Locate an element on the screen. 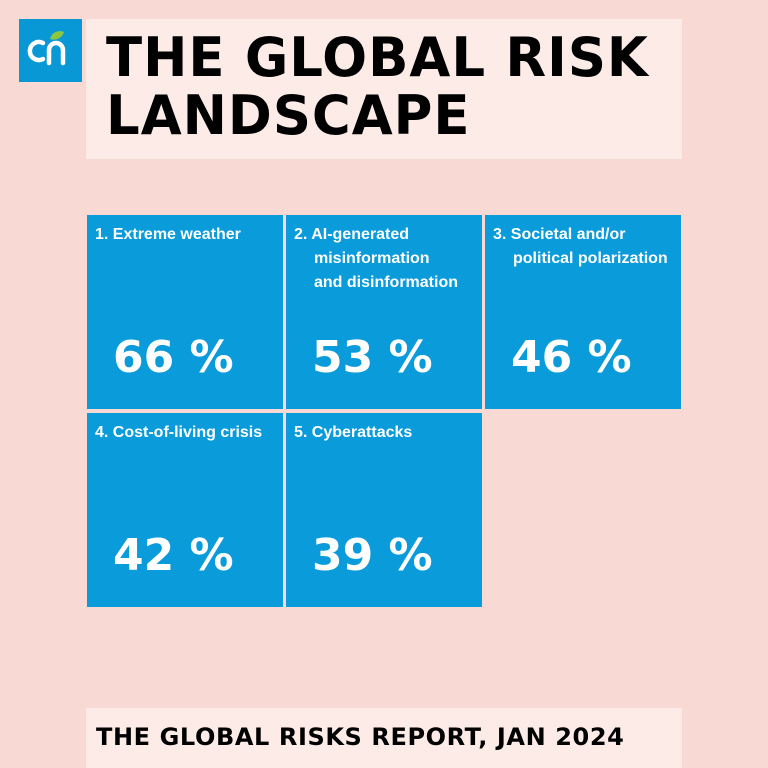 The height and width of the screenshot is (768, 768). risk-rank: 2. is located at coordinates (301, 234).